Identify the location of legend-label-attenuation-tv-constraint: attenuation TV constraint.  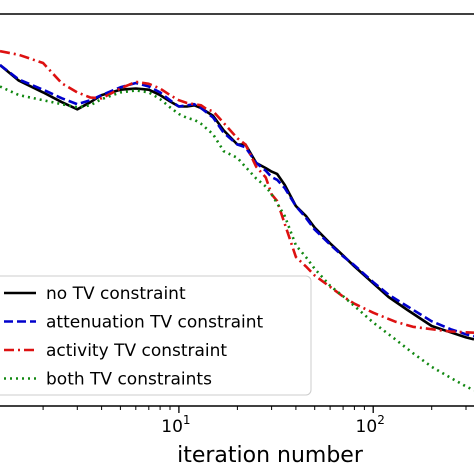
(155, 323).